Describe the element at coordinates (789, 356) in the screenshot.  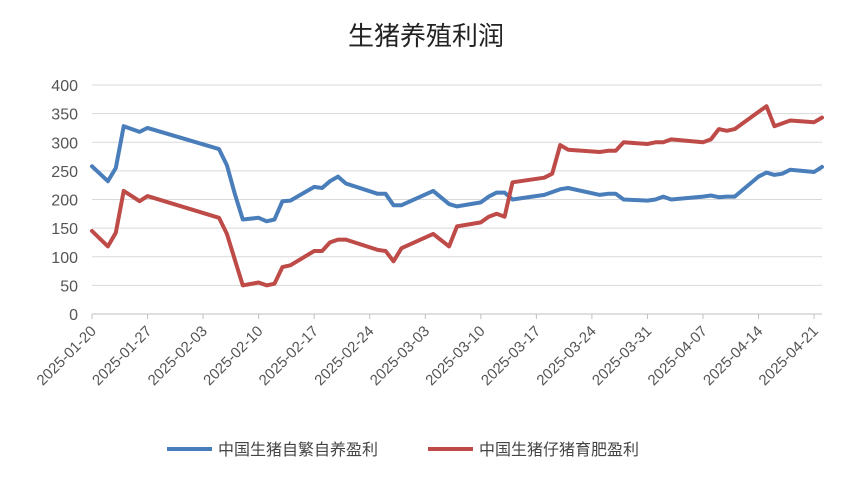
I see `x-tick-label: 2025-04-21` at that location.